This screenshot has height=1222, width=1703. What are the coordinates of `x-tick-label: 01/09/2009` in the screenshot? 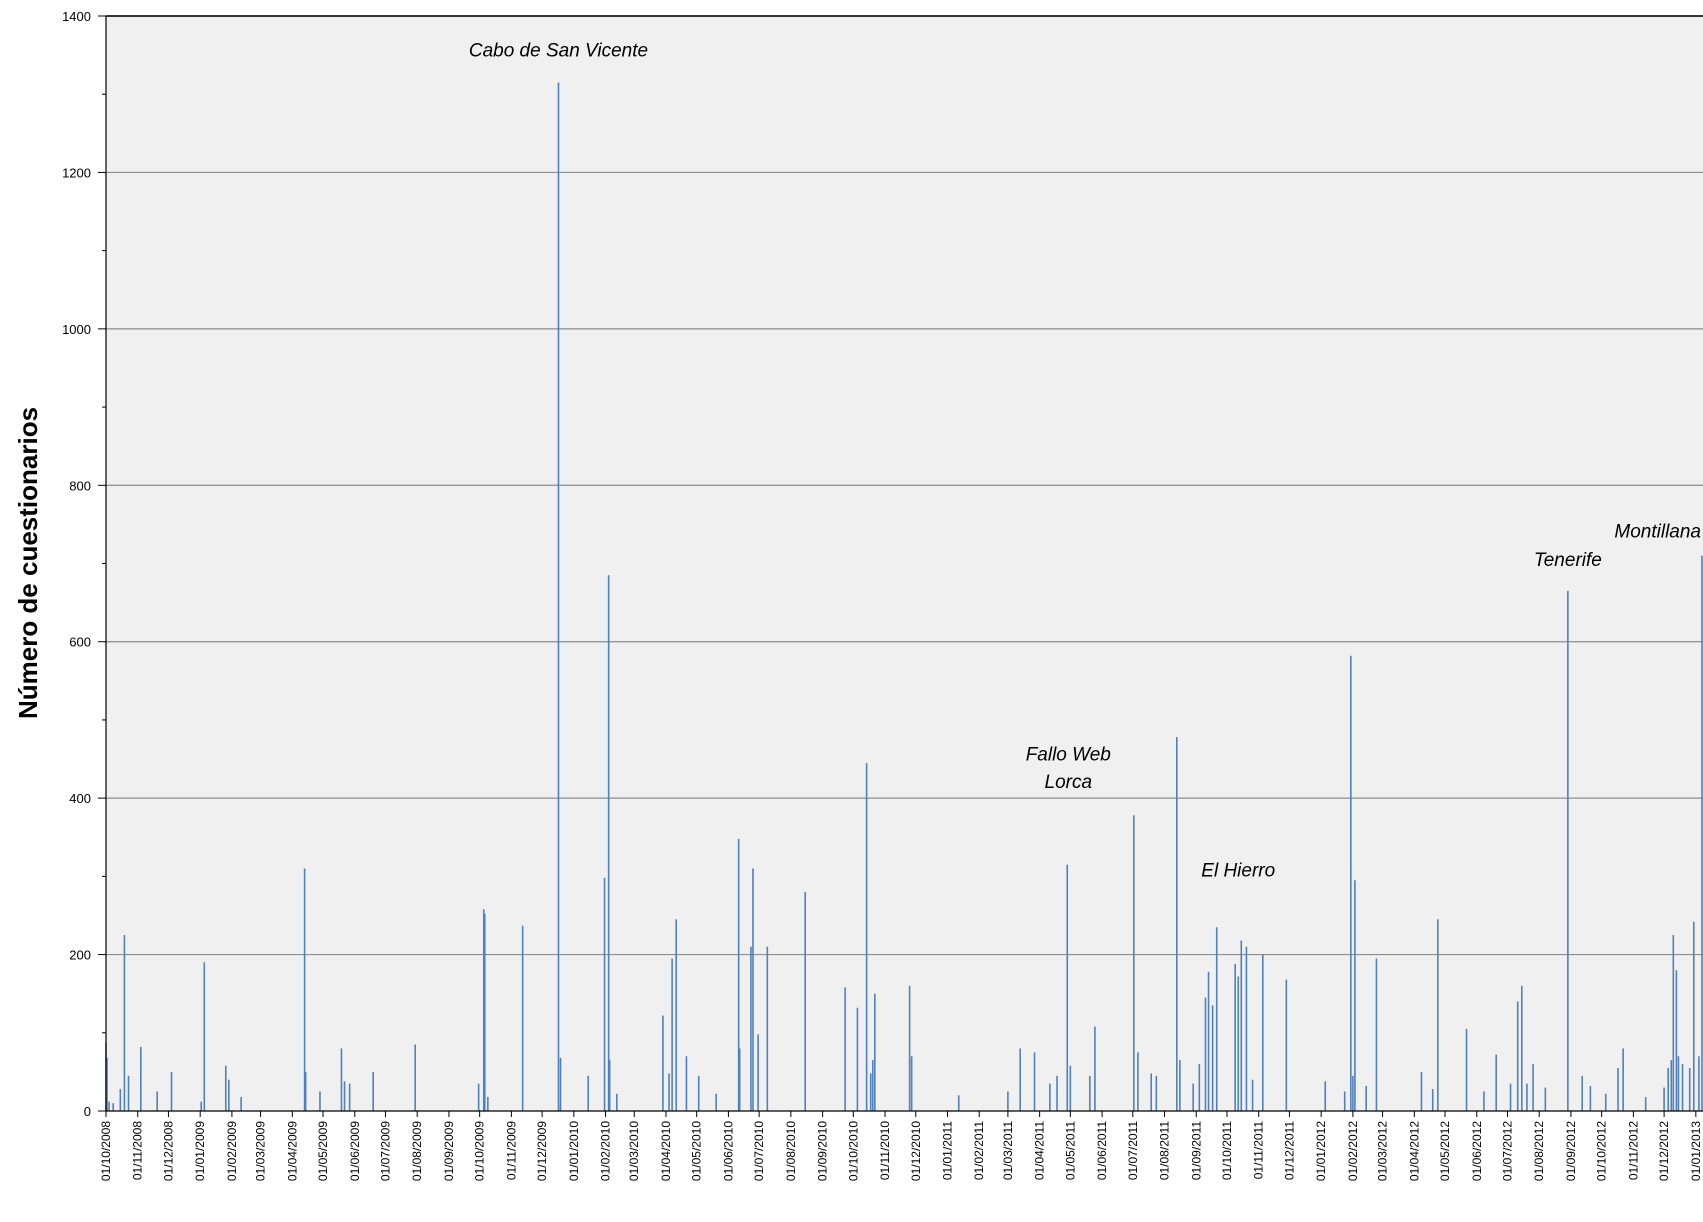 It's located at (449, 1151).